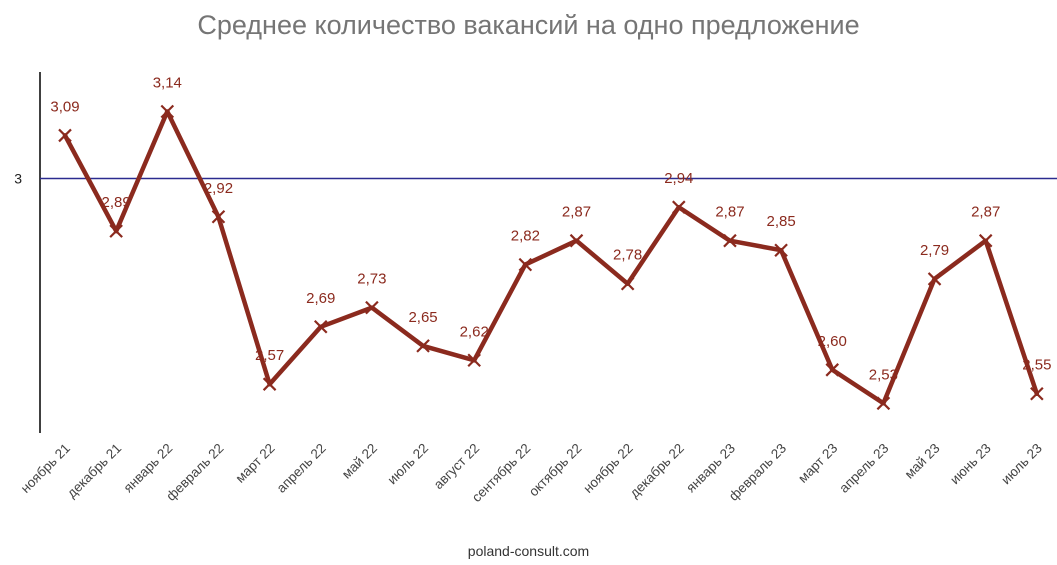 The image size is (1057, 565). I want to click on data-label: 2,69, so click(320, 298).